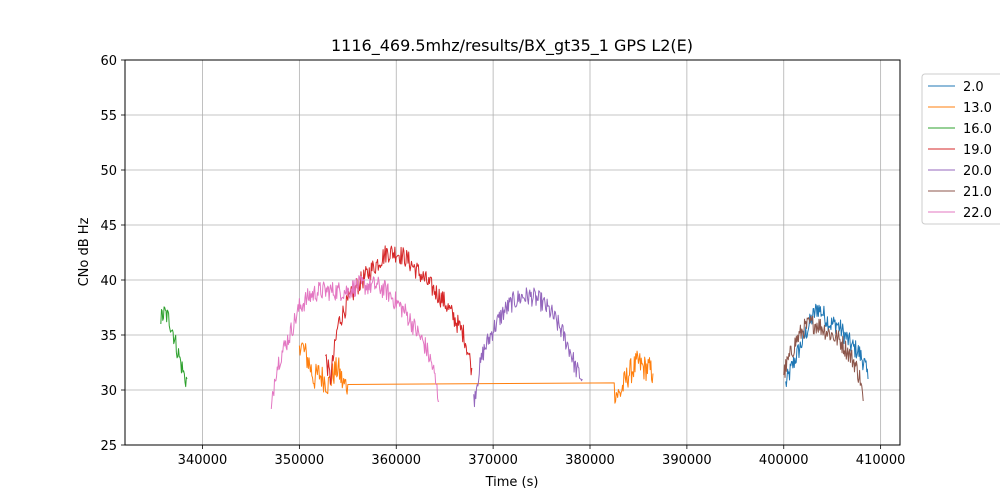  I want to click on legend-box, so click(960, 149).